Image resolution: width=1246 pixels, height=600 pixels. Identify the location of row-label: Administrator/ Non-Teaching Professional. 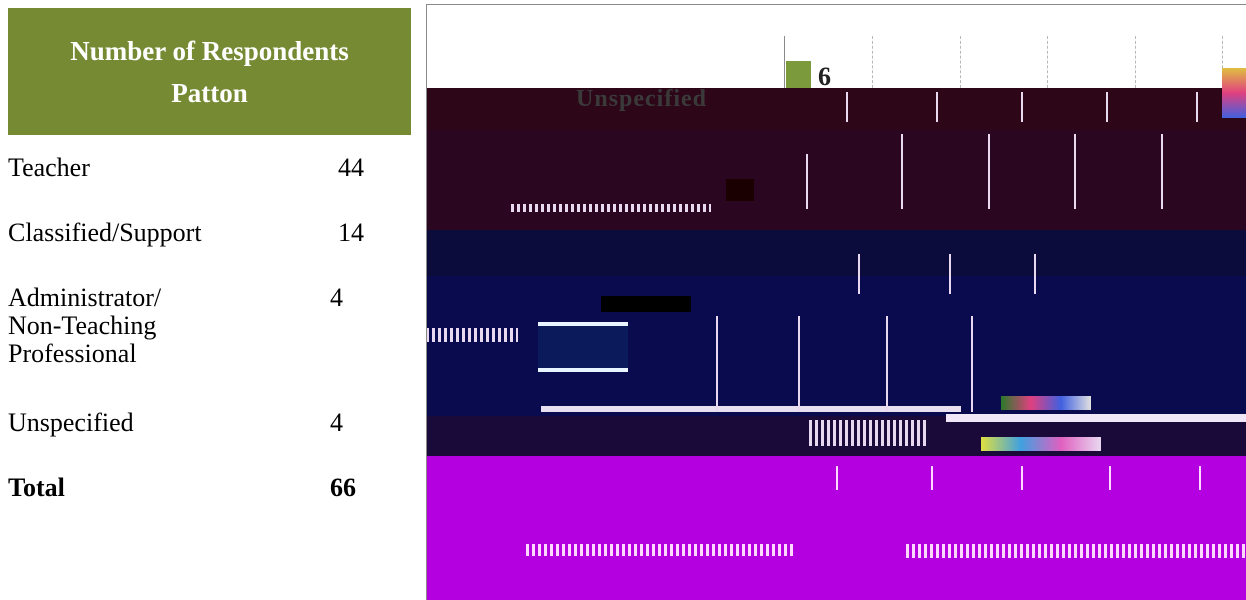
(84, 326).